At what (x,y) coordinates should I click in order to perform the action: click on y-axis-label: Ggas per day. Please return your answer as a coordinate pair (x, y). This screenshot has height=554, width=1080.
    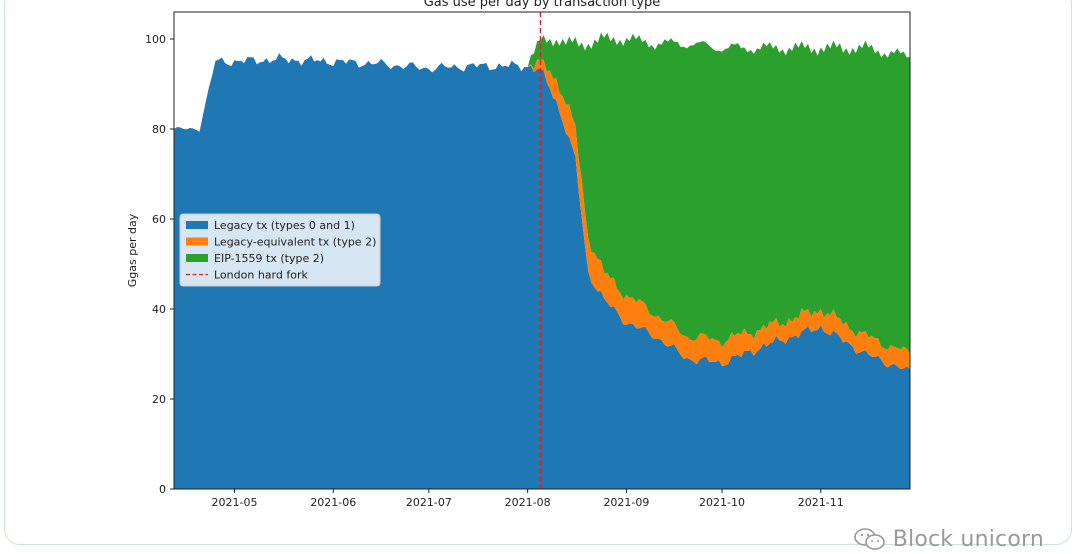
    Looking at the image, I should click on (132, 250).